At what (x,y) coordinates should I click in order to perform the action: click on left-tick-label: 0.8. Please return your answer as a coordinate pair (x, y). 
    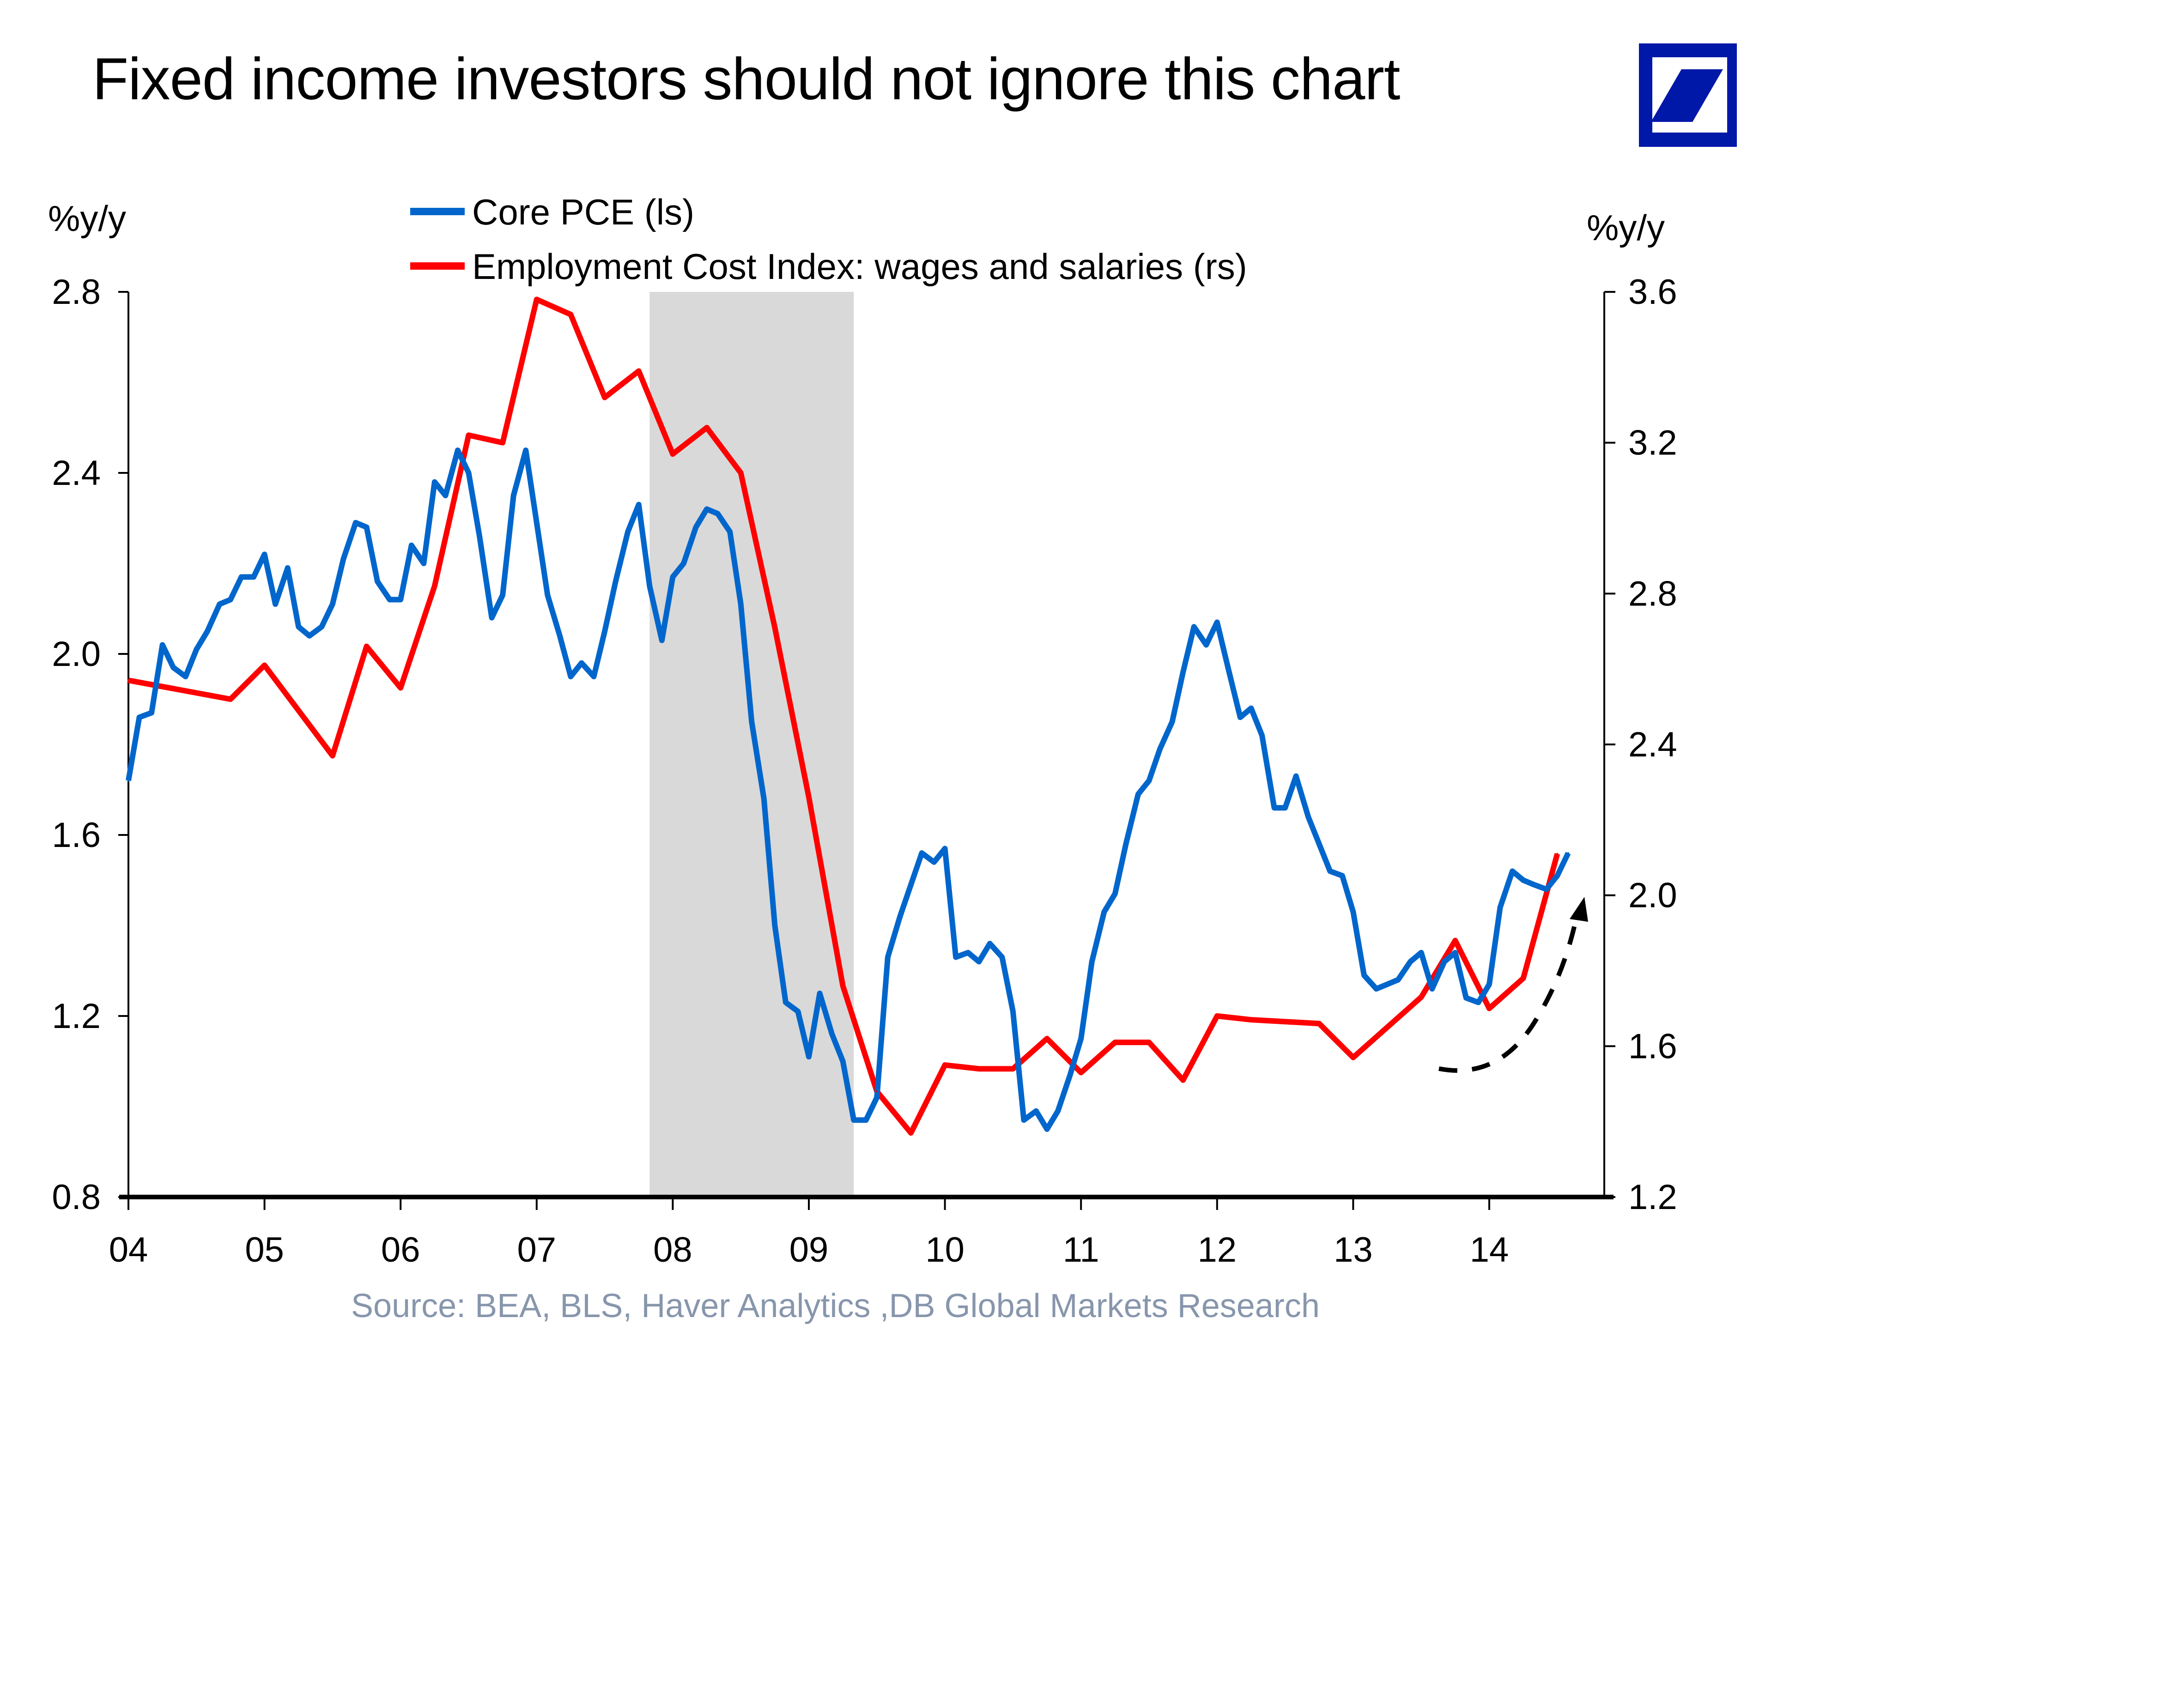
    Looking at the image, I should click on (76, 1197).